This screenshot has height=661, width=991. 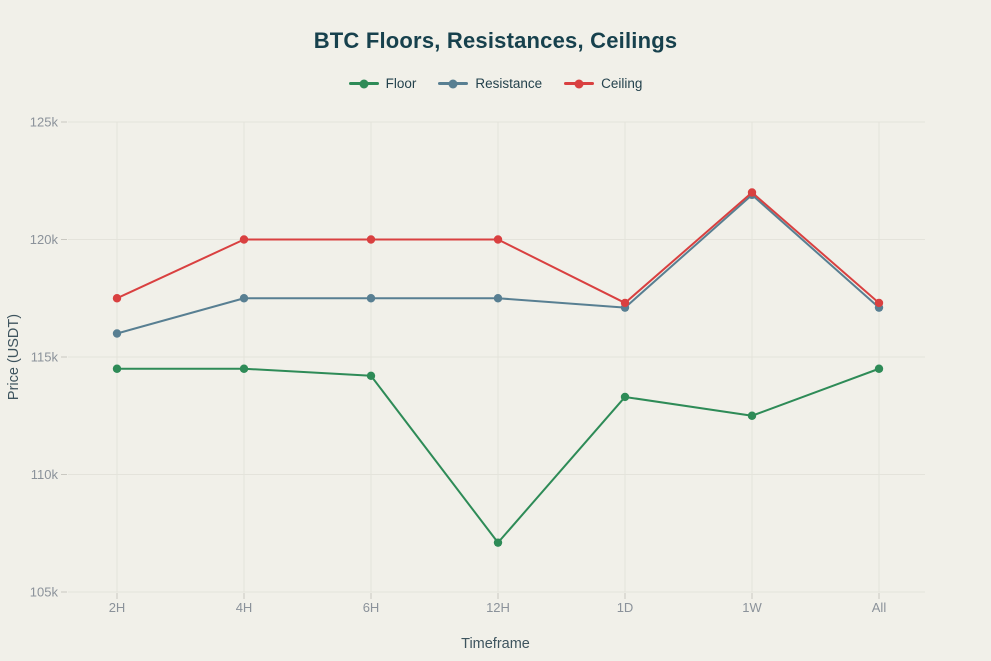 What do you see at coordinates (244, 298) in the screenshot?
I see `data-point-resistance-4h` at bounding box center [244, 298].